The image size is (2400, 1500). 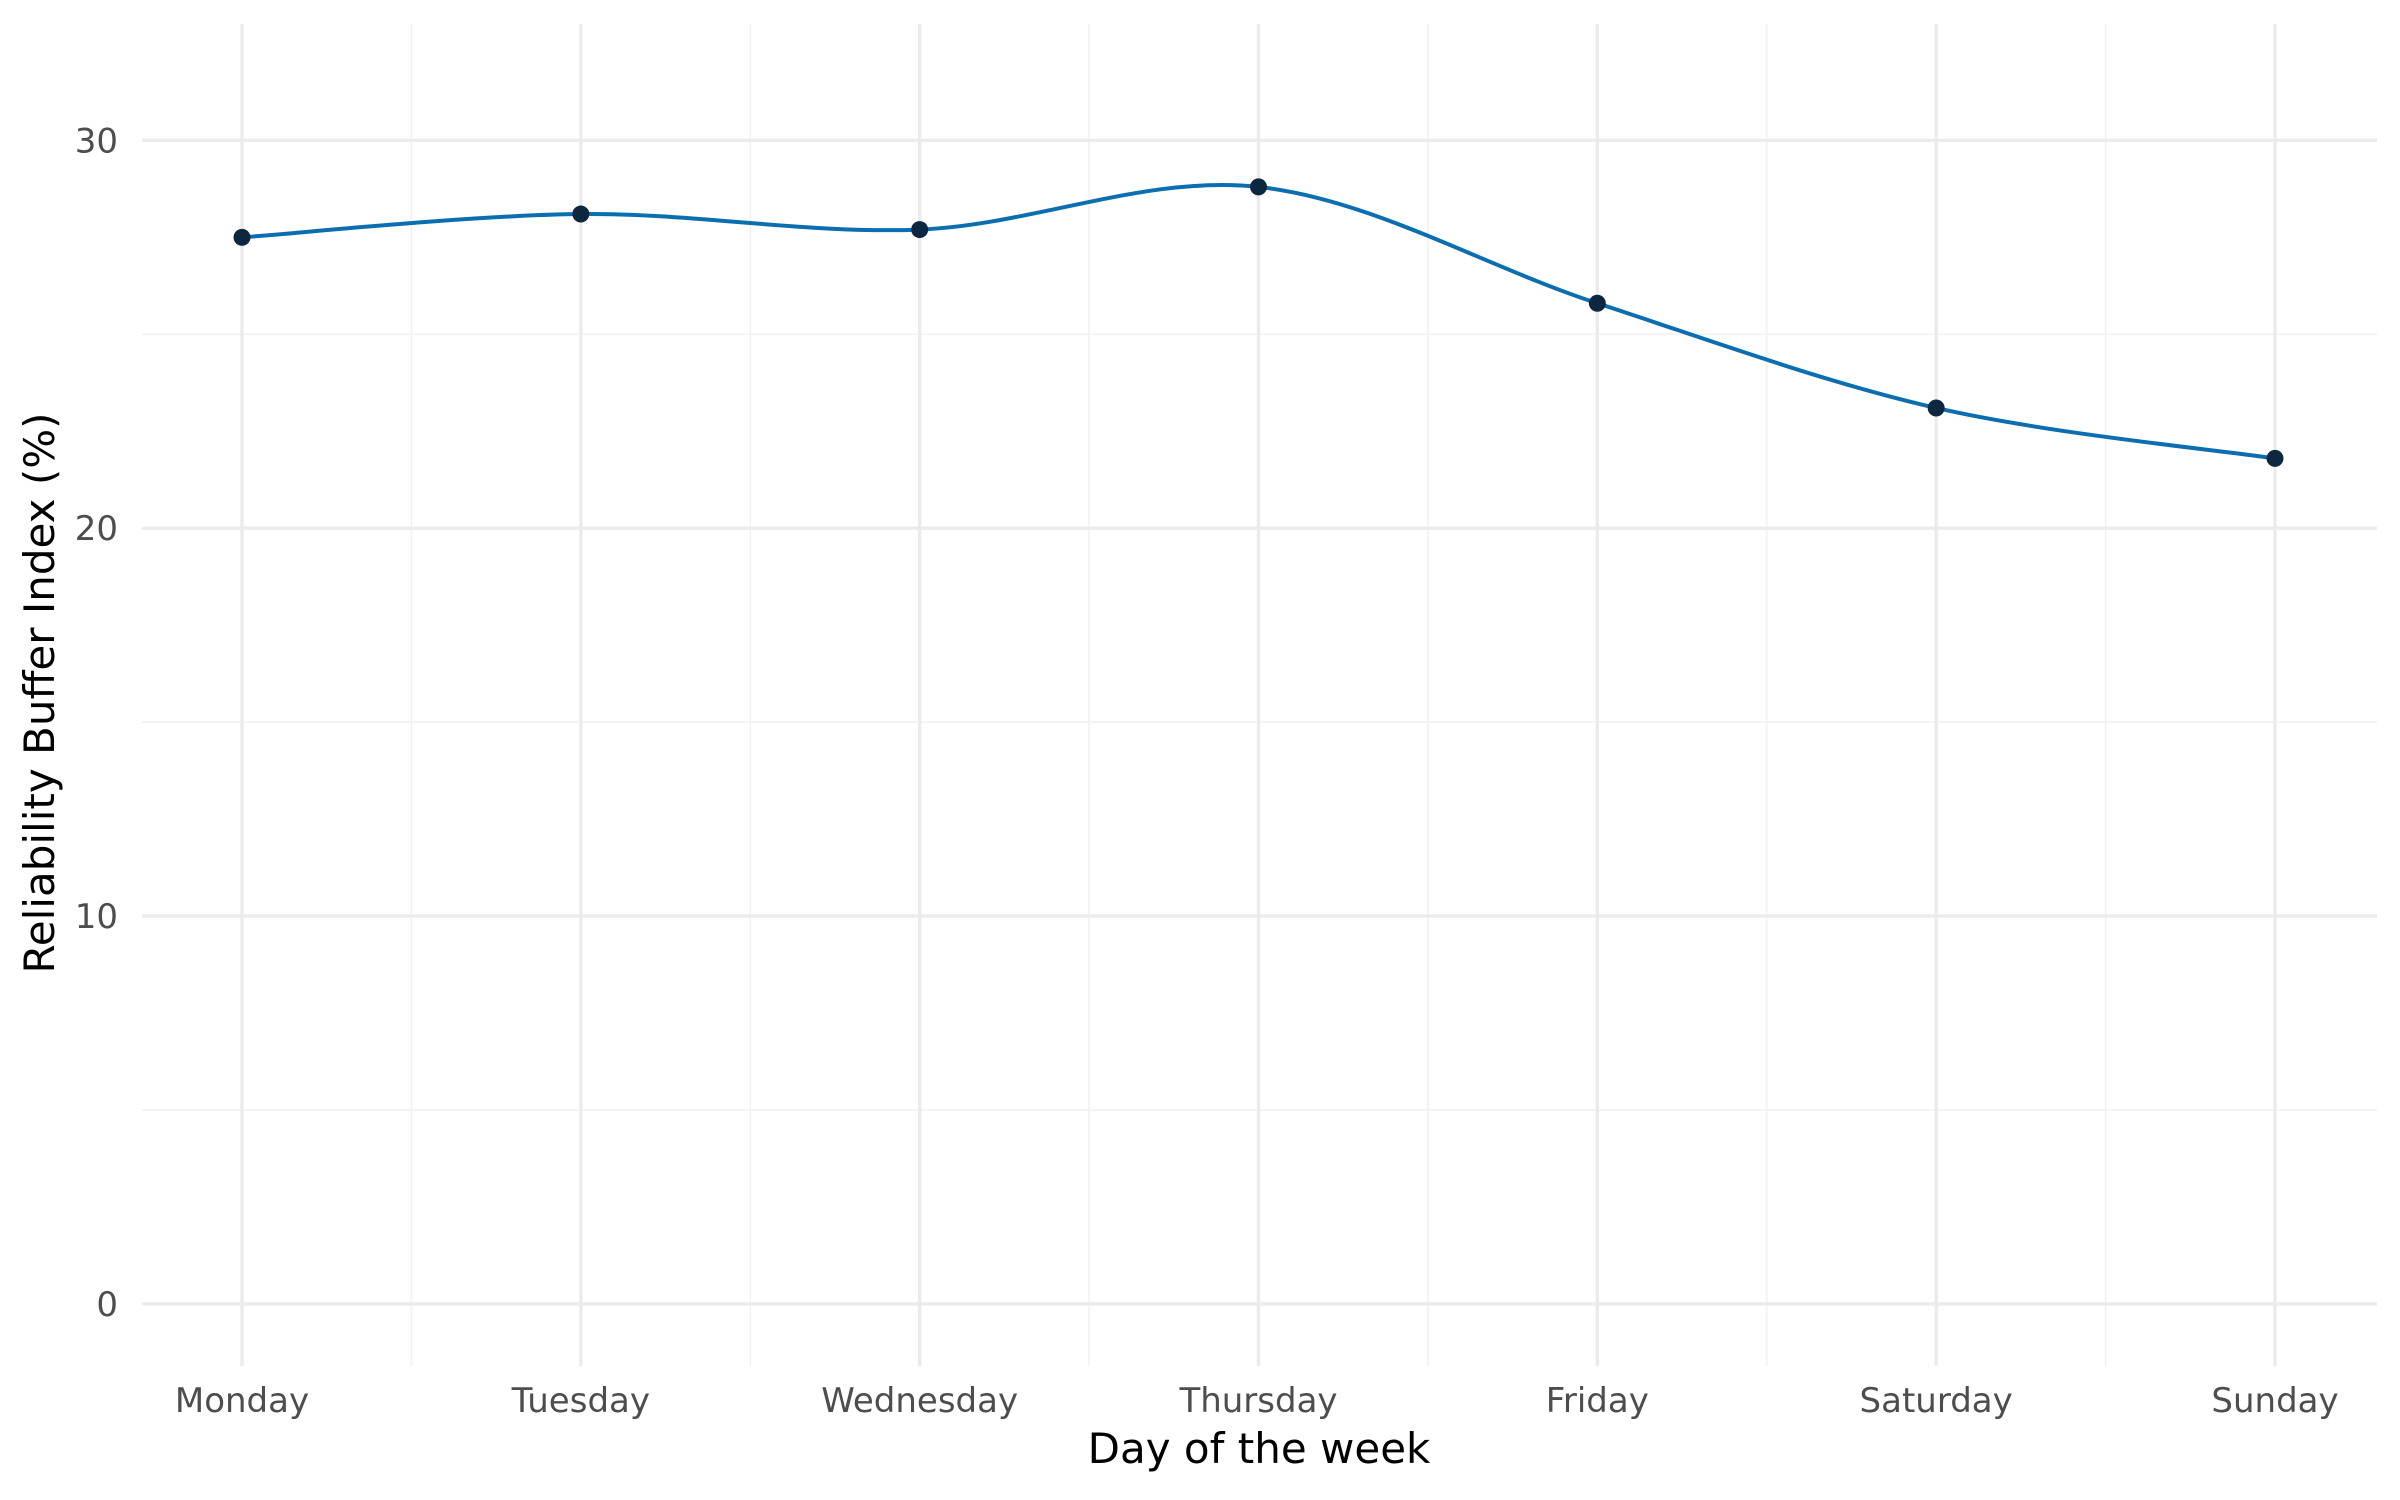 What do you see at coordinates (96, 529) in the screenshot?
I see `y-tick-label: 20` at bounding box center [96, 529].